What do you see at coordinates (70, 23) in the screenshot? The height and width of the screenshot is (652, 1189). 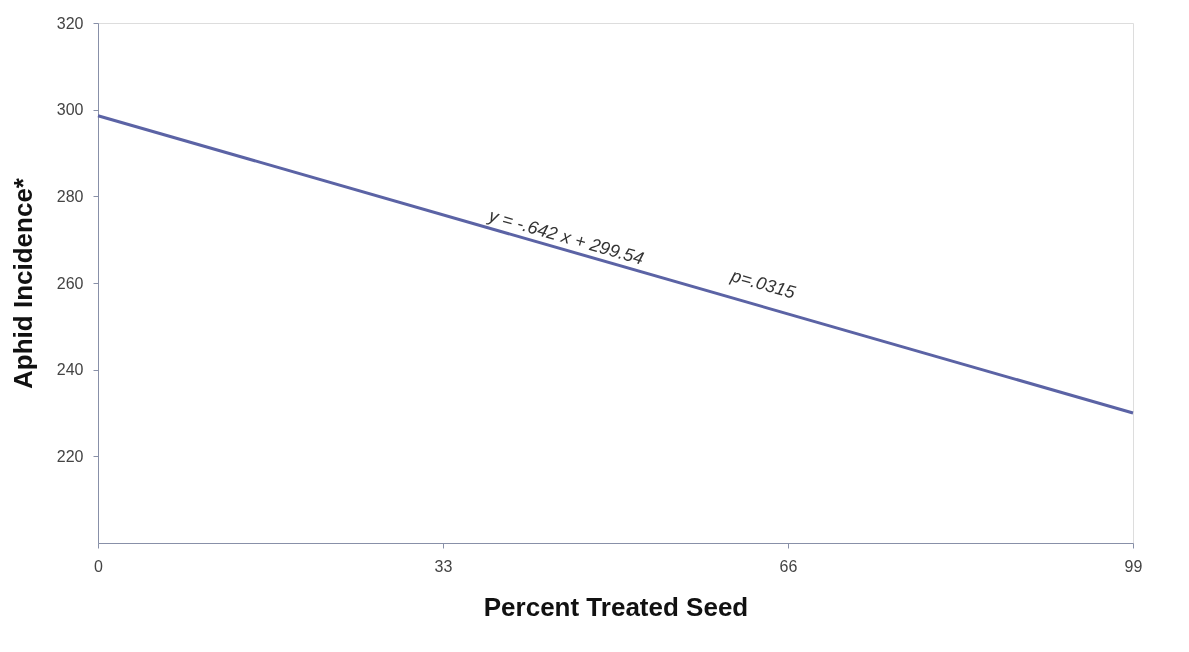 I see `y-tick-label: 320` at bounding box center [70, 23].